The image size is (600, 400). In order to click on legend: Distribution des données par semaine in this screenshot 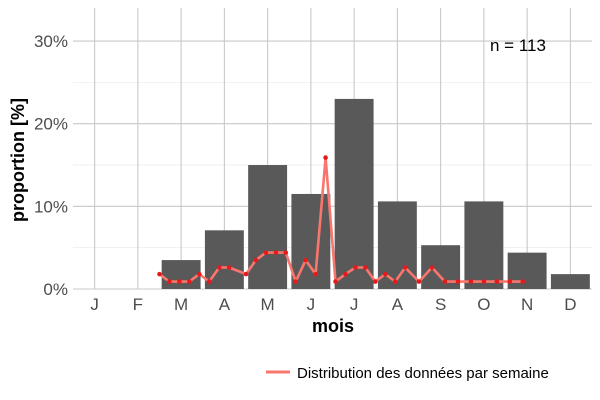, I will do `click(407, 373)`.